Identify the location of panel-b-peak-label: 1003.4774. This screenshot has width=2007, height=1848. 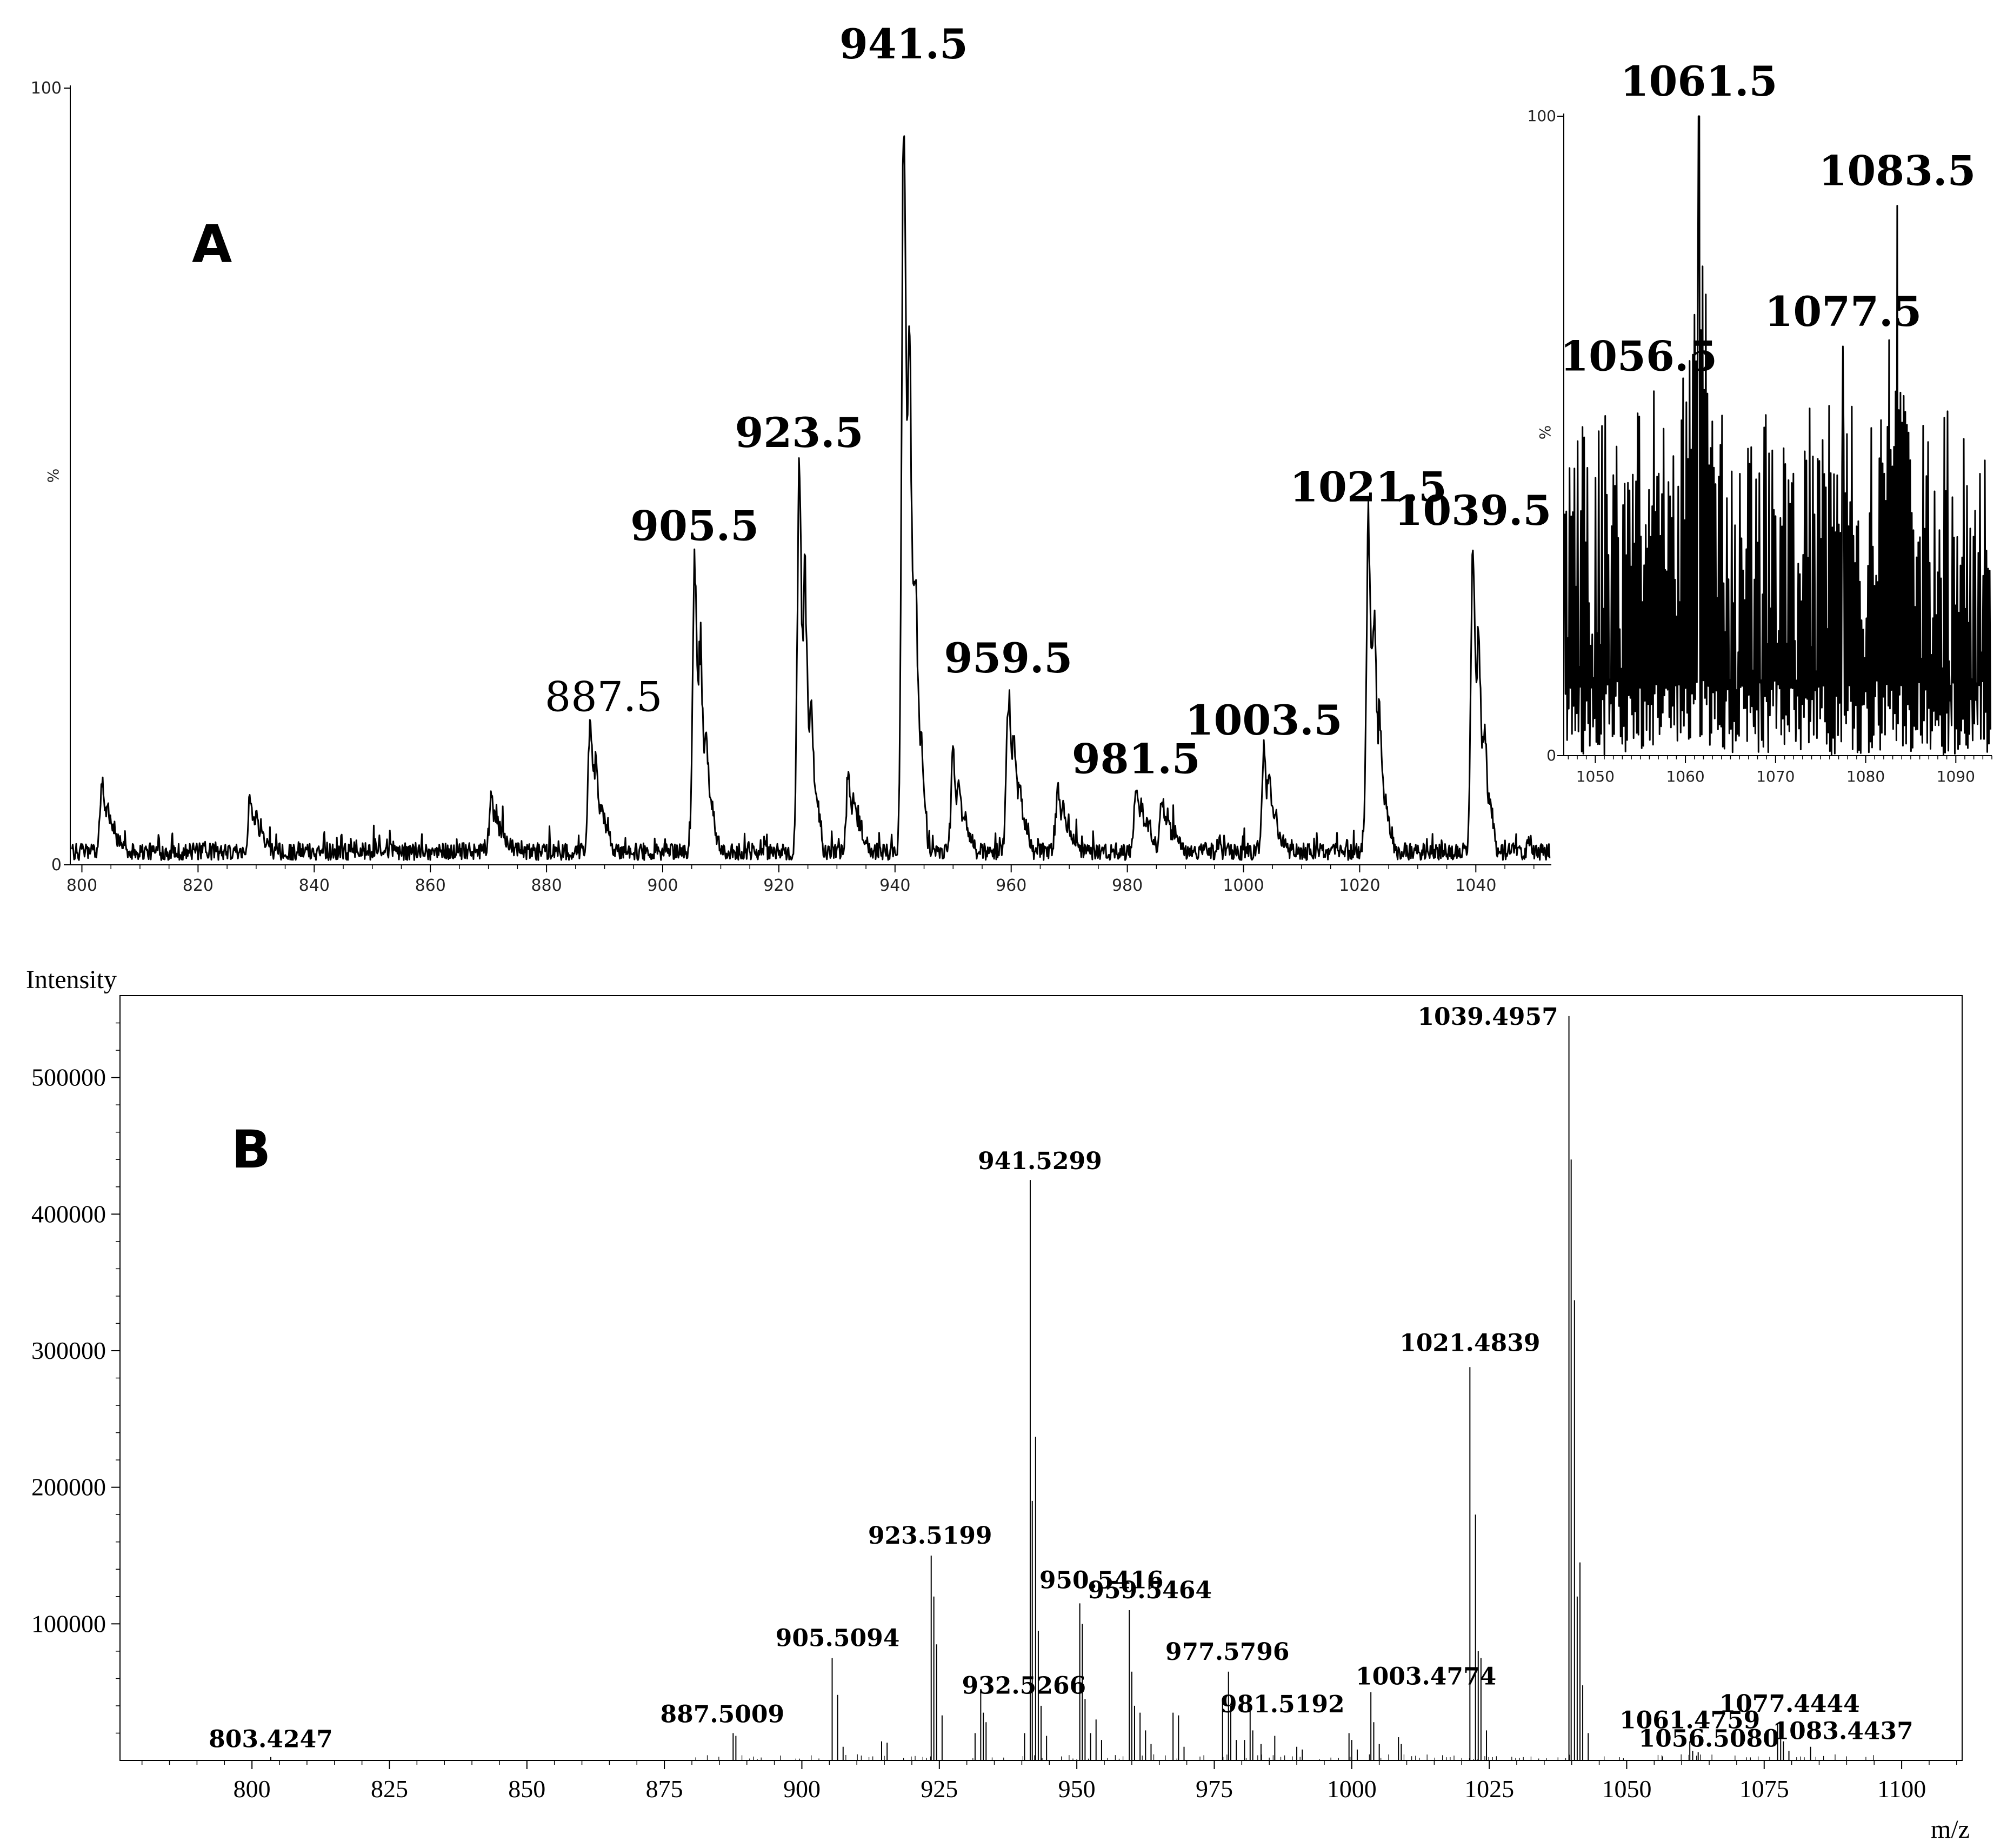
(1426, 1677).